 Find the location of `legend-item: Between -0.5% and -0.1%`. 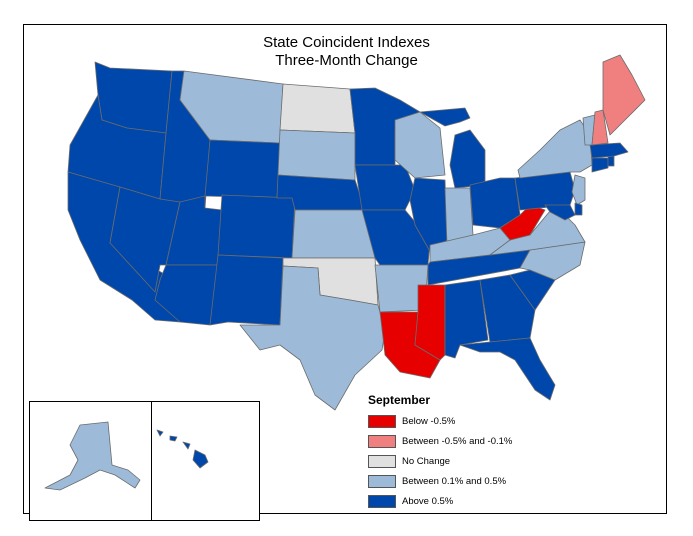

legend-item: Between -0.5% and -0.1% is located at coordinates (478, 441).